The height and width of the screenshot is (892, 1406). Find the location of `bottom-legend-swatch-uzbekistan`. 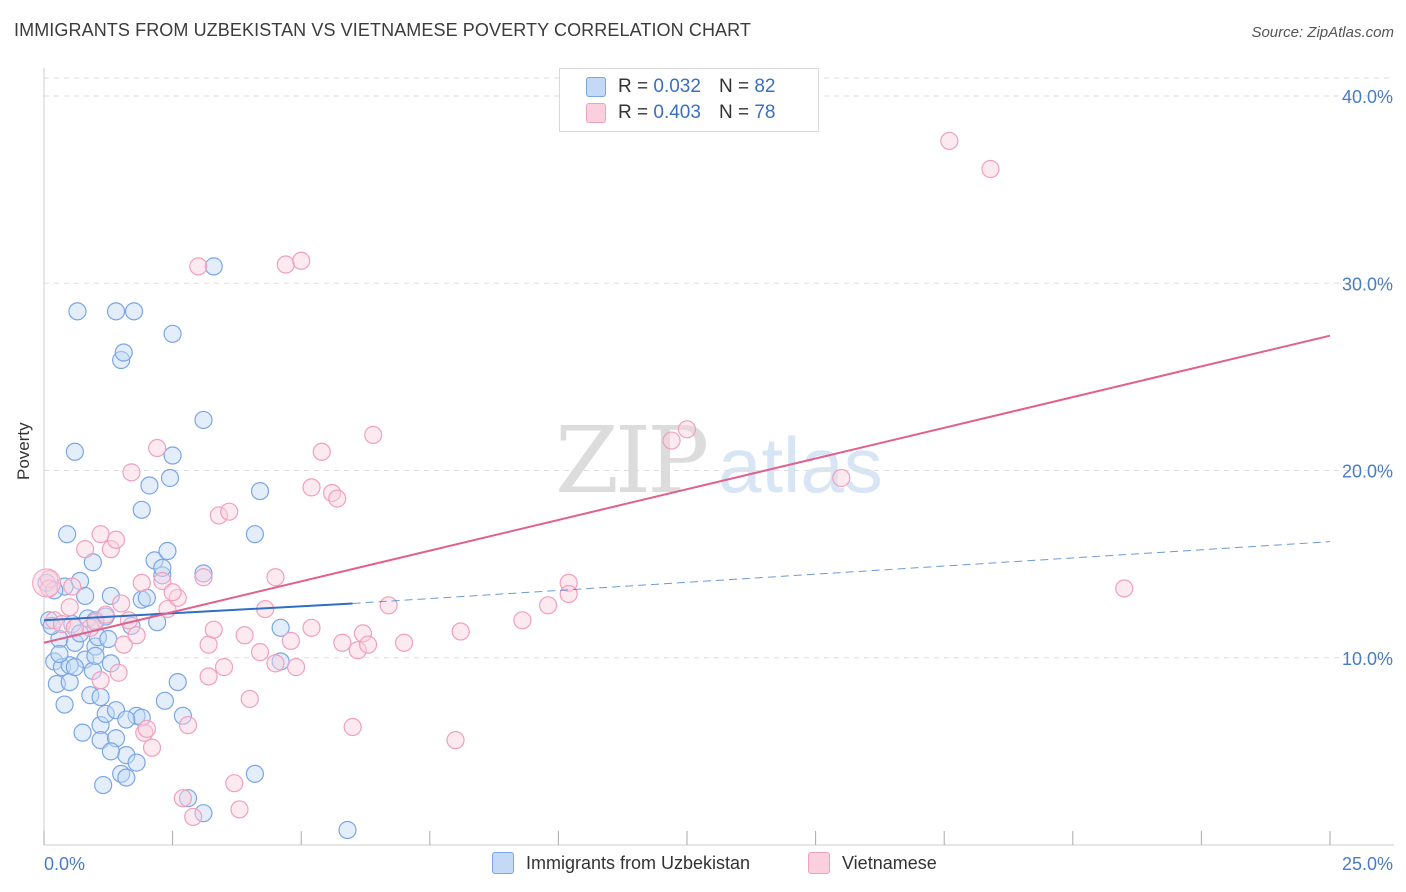

bottom-legend-swatch-uzbekistan is located at coordinates (503, 863).